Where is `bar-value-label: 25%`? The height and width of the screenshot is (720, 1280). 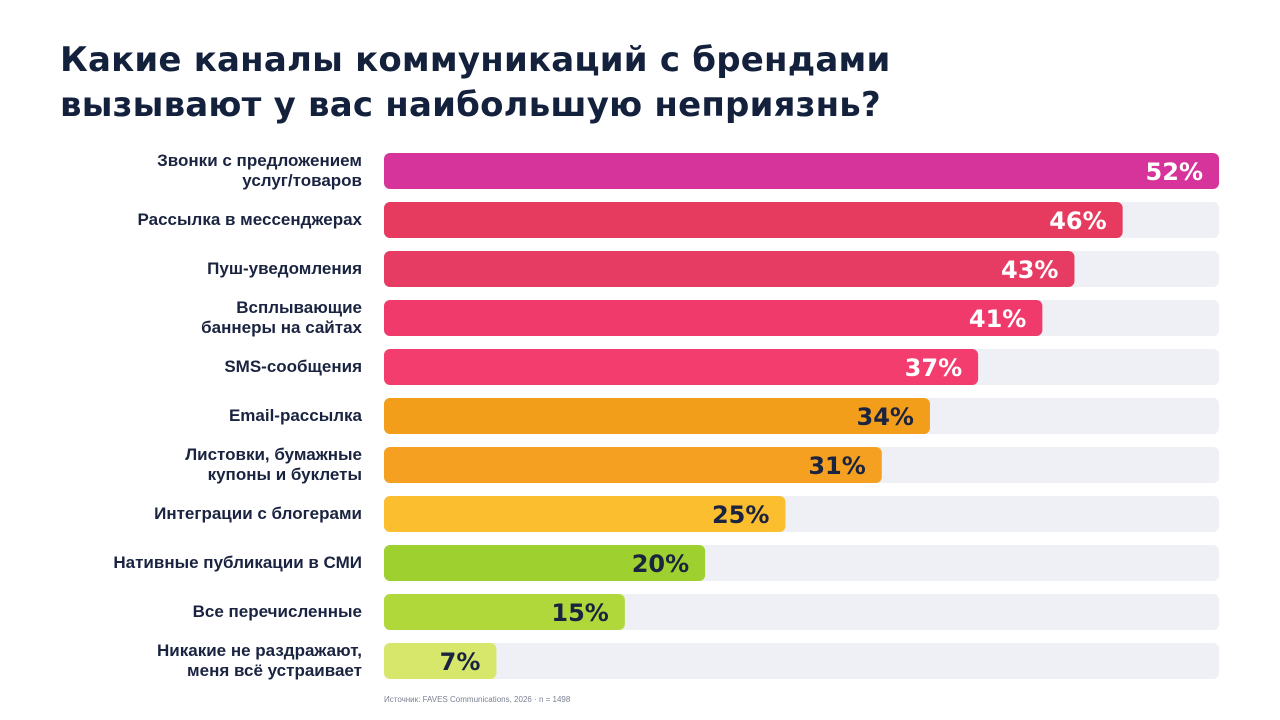
bar-value-label: 25% is located at coordinates (740, 515).